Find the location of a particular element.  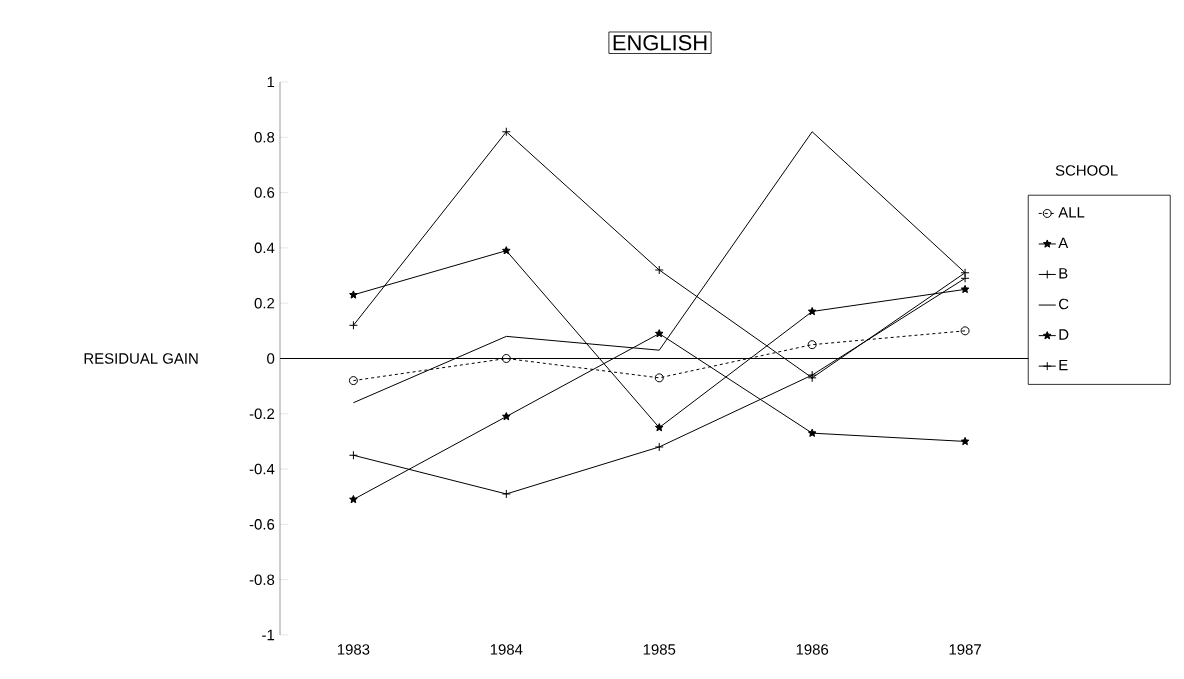

legend-label: A is located at coordinates (1063, 242).